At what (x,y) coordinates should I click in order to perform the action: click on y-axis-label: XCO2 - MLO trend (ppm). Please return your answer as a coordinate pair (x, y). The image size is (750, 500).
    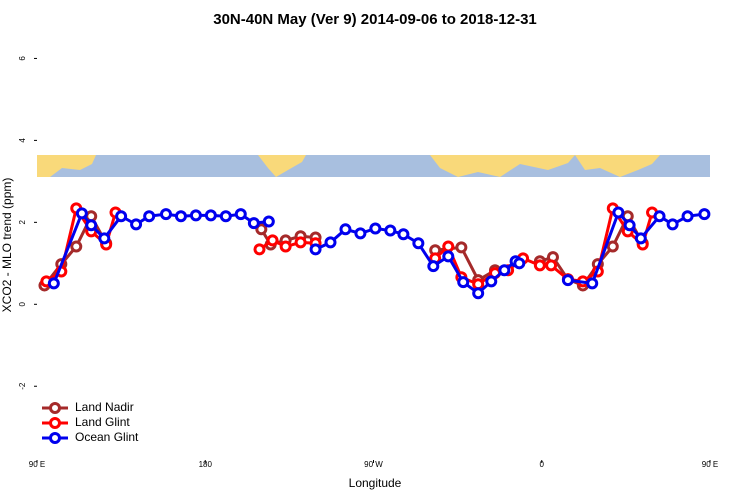
    Looking at the image, I should click on (7, 245).